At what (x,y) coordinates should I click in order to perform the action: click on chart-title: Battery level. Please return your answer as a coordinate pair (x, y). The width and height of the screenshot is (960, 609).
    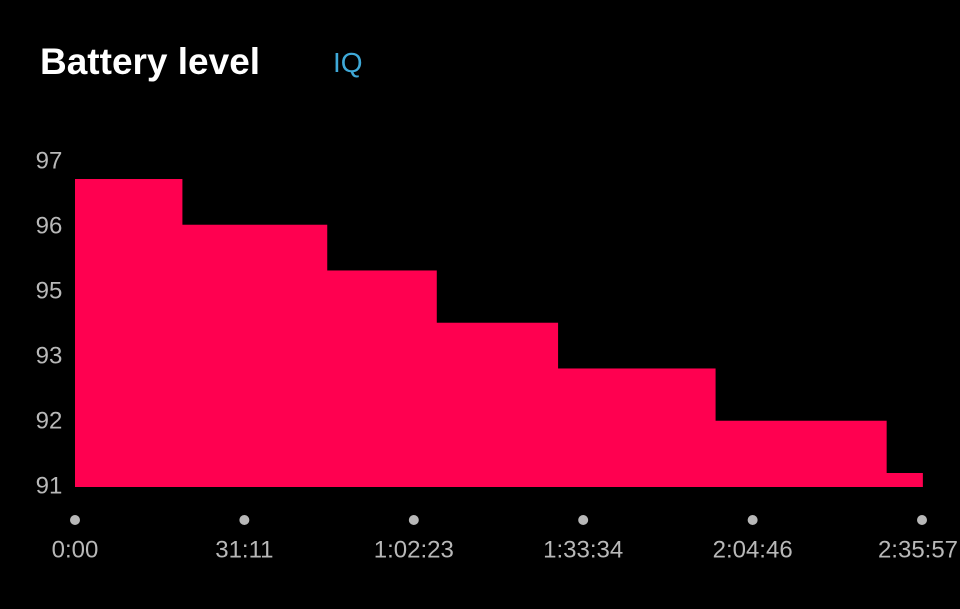
    Looking at the image, I should click on (150, 61).